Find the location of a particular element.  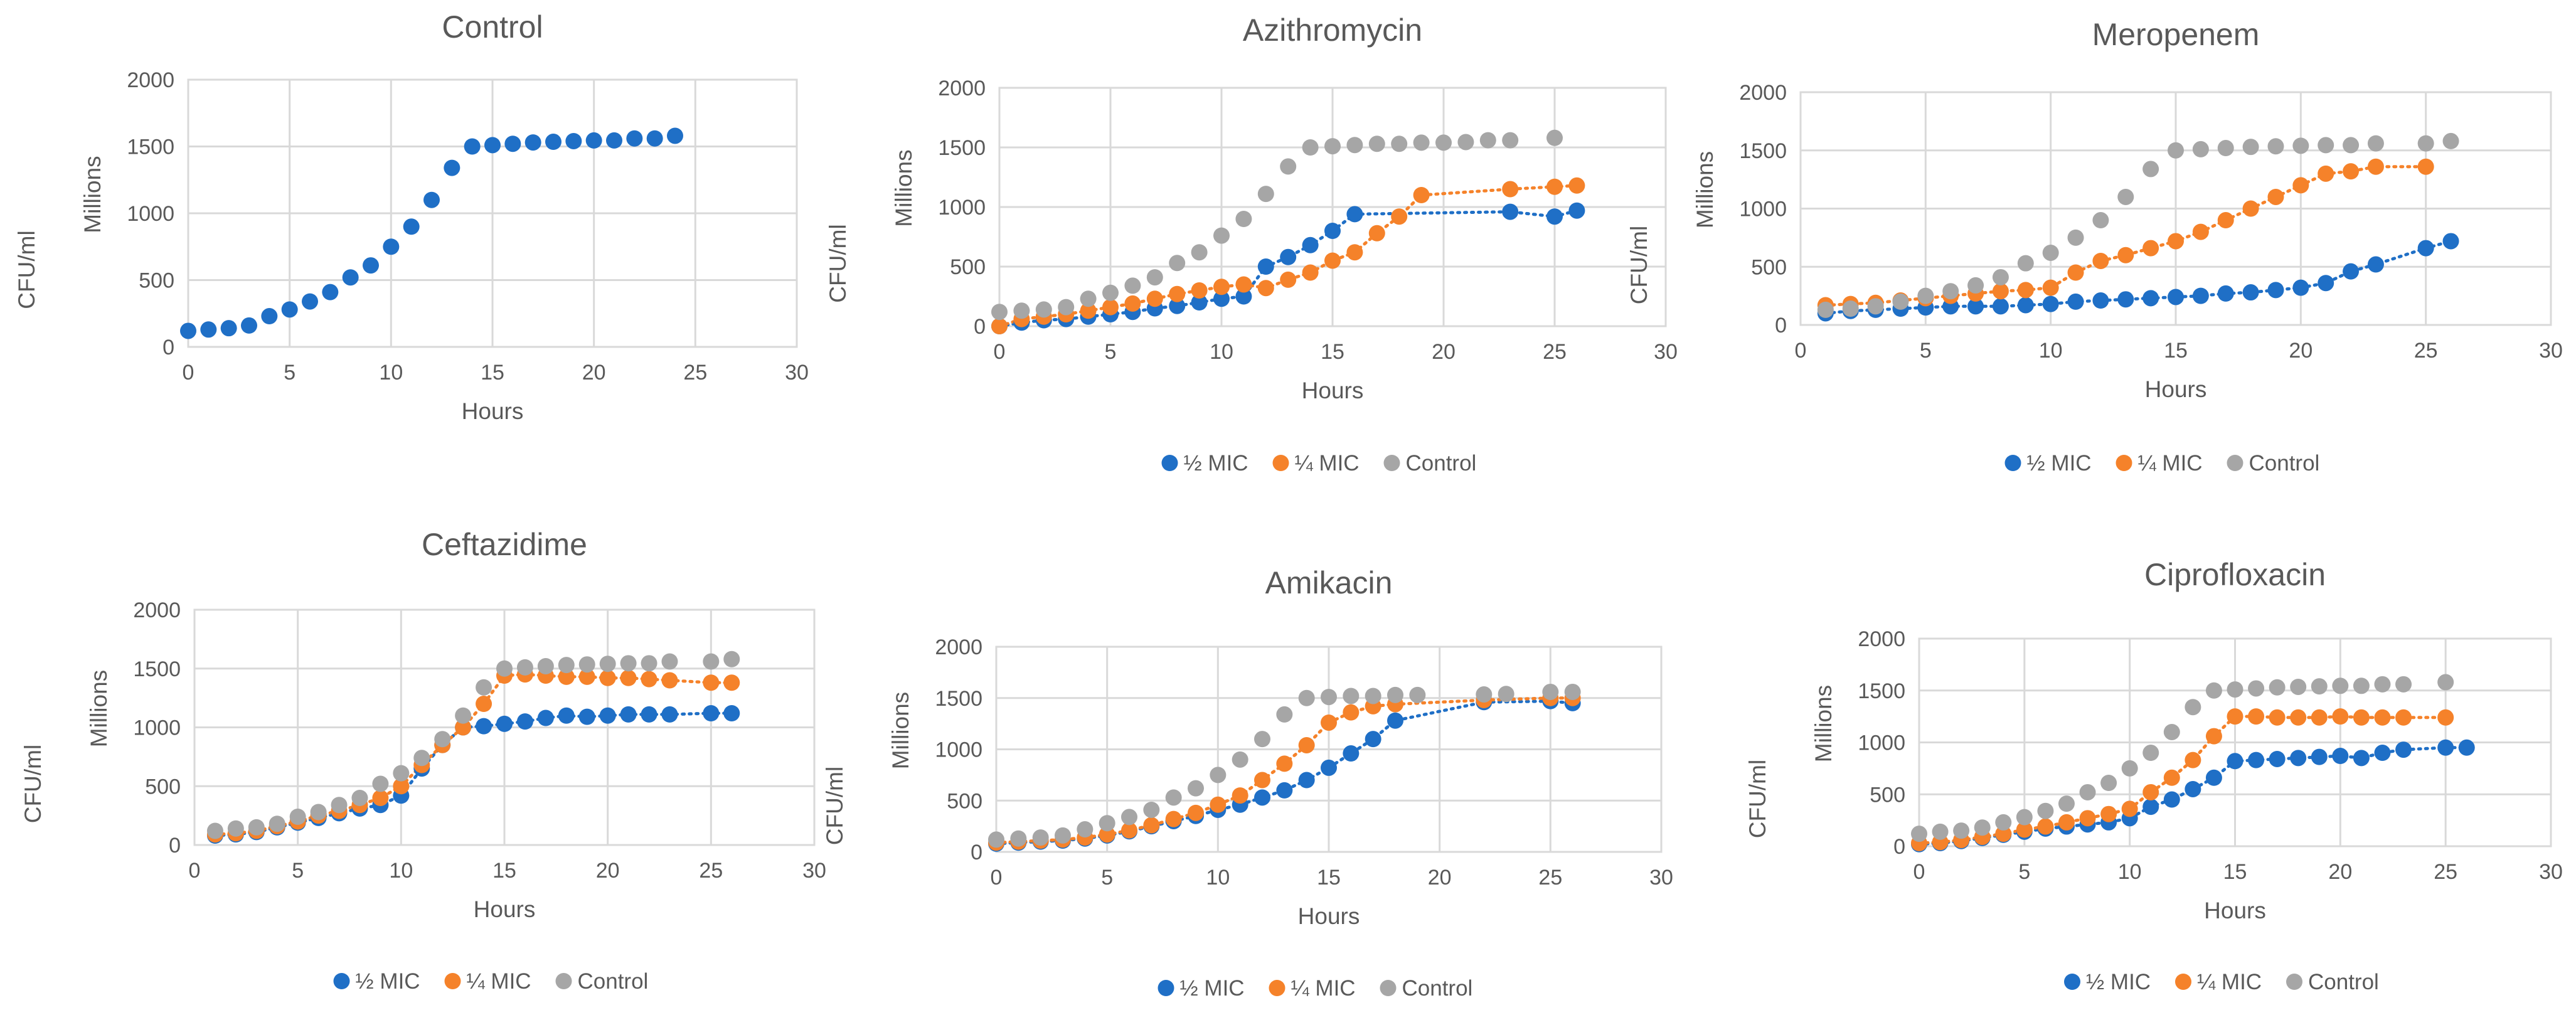

legend-marker-half-mic is located at coordinates (1166, 988).